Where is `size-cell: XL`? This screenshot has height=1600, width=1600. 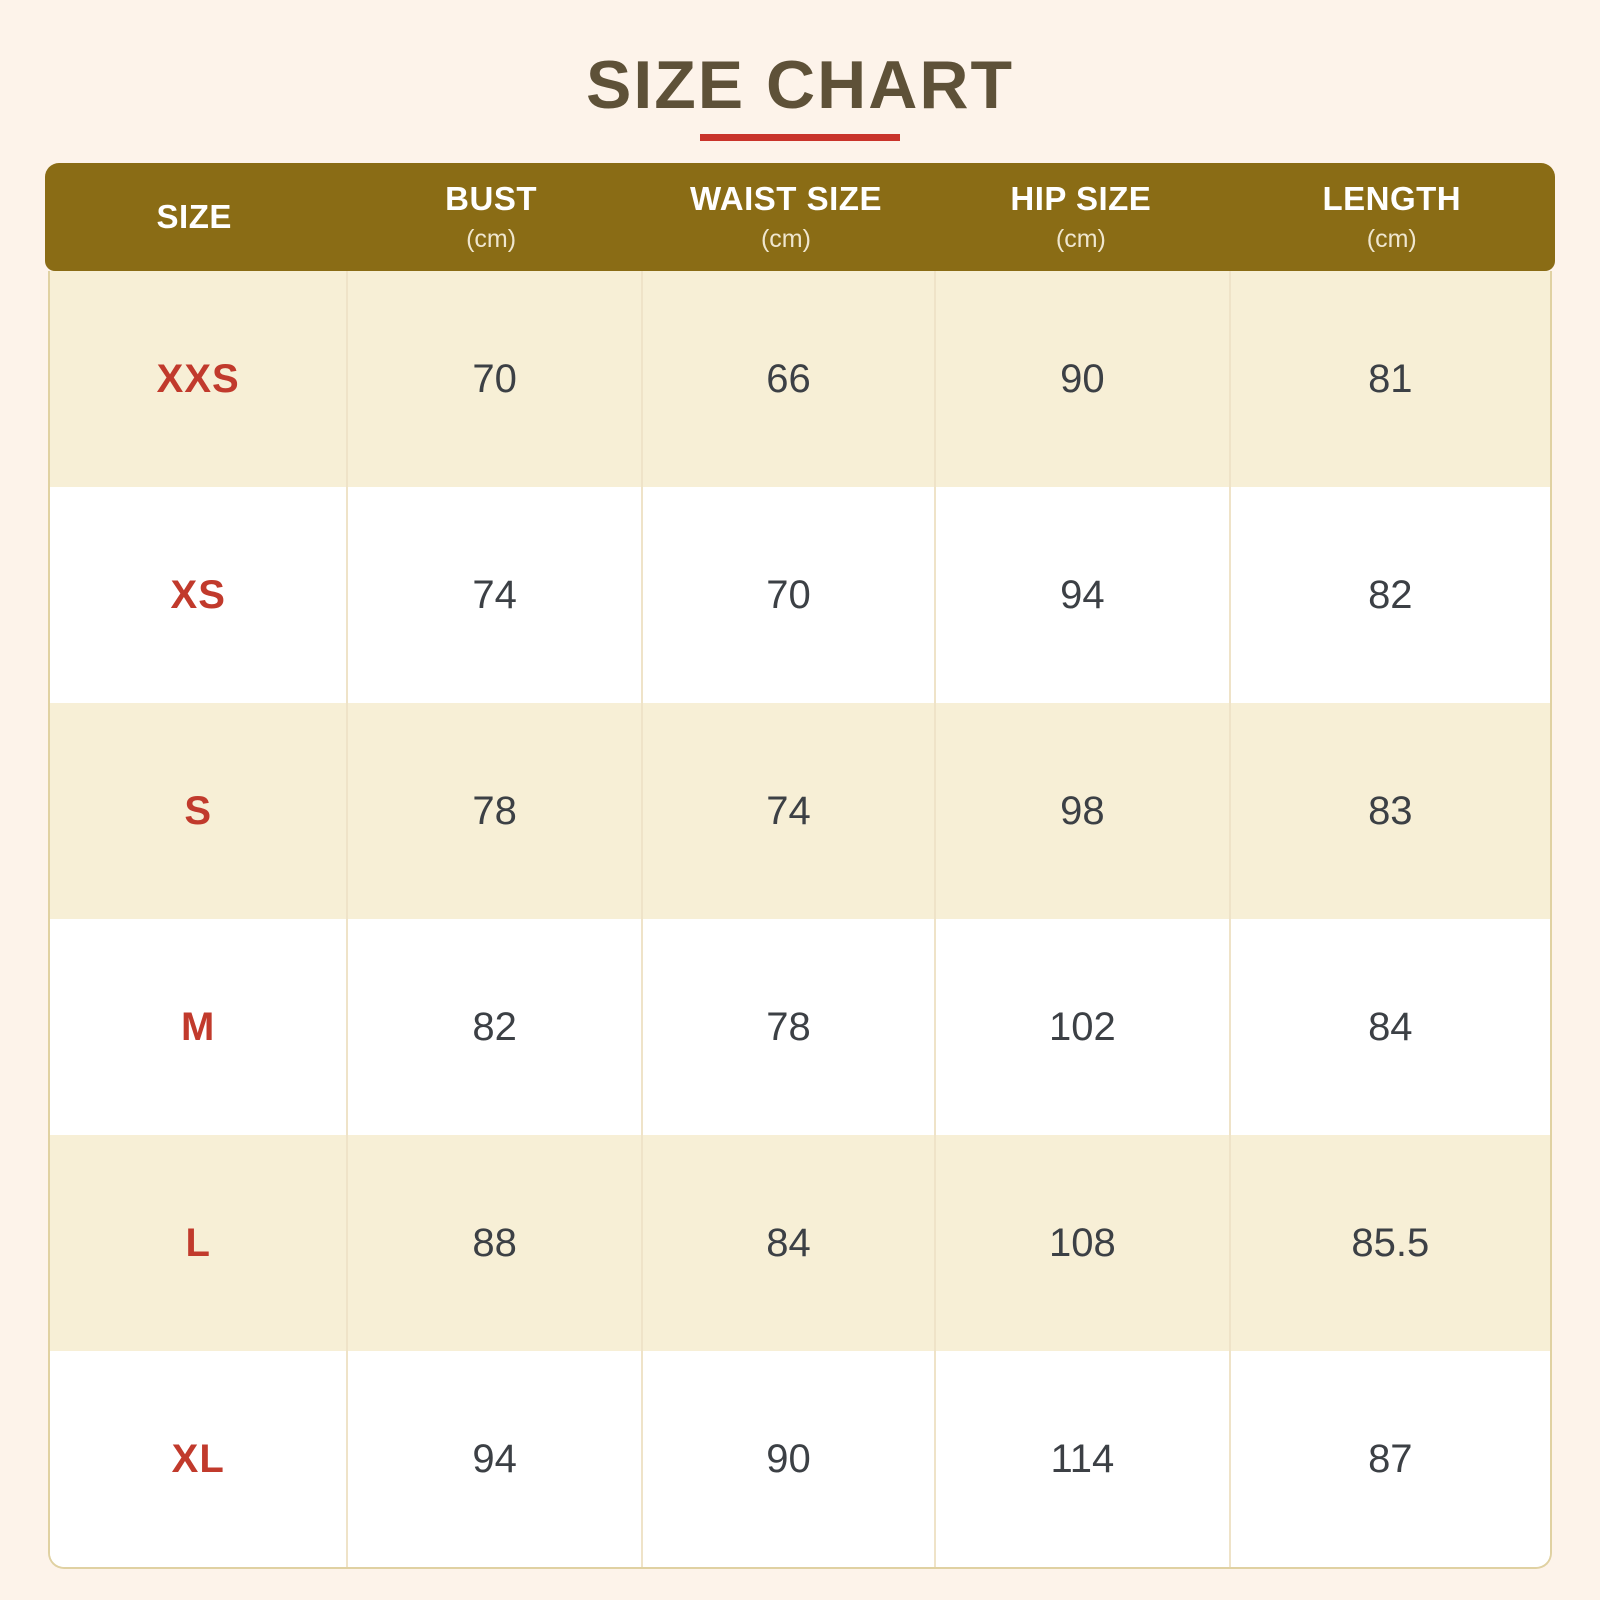
size-cell: XL is located at coordinates (198, 1458).